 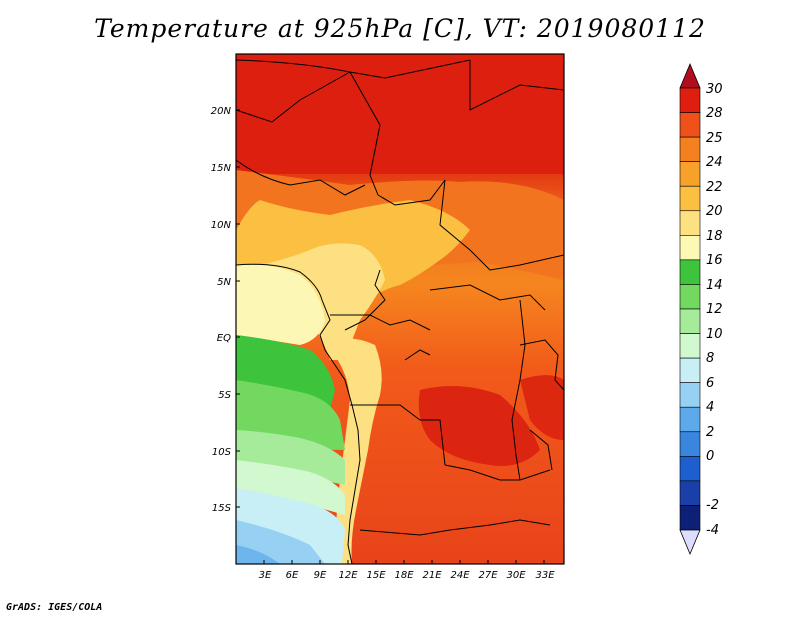 I want to click on longitude-axis: 3E 6E 9E 12E 15E 18E 21E 24E 27E 30E 33E, so click(x=407, y=570).